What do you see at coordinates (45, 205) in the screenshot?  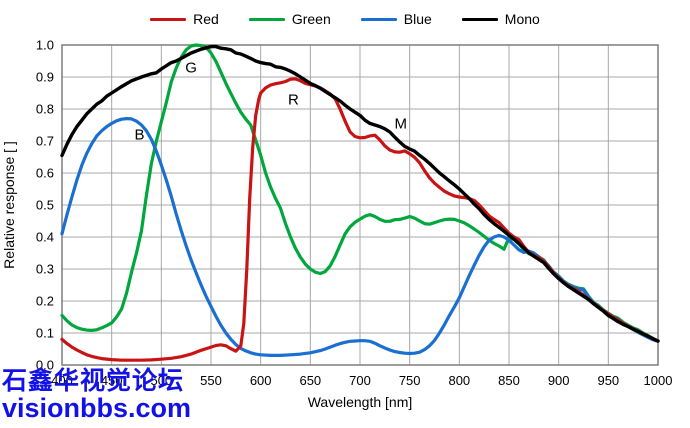 I see `y-tick-label: 0.5` at bounding box center [45, 205].